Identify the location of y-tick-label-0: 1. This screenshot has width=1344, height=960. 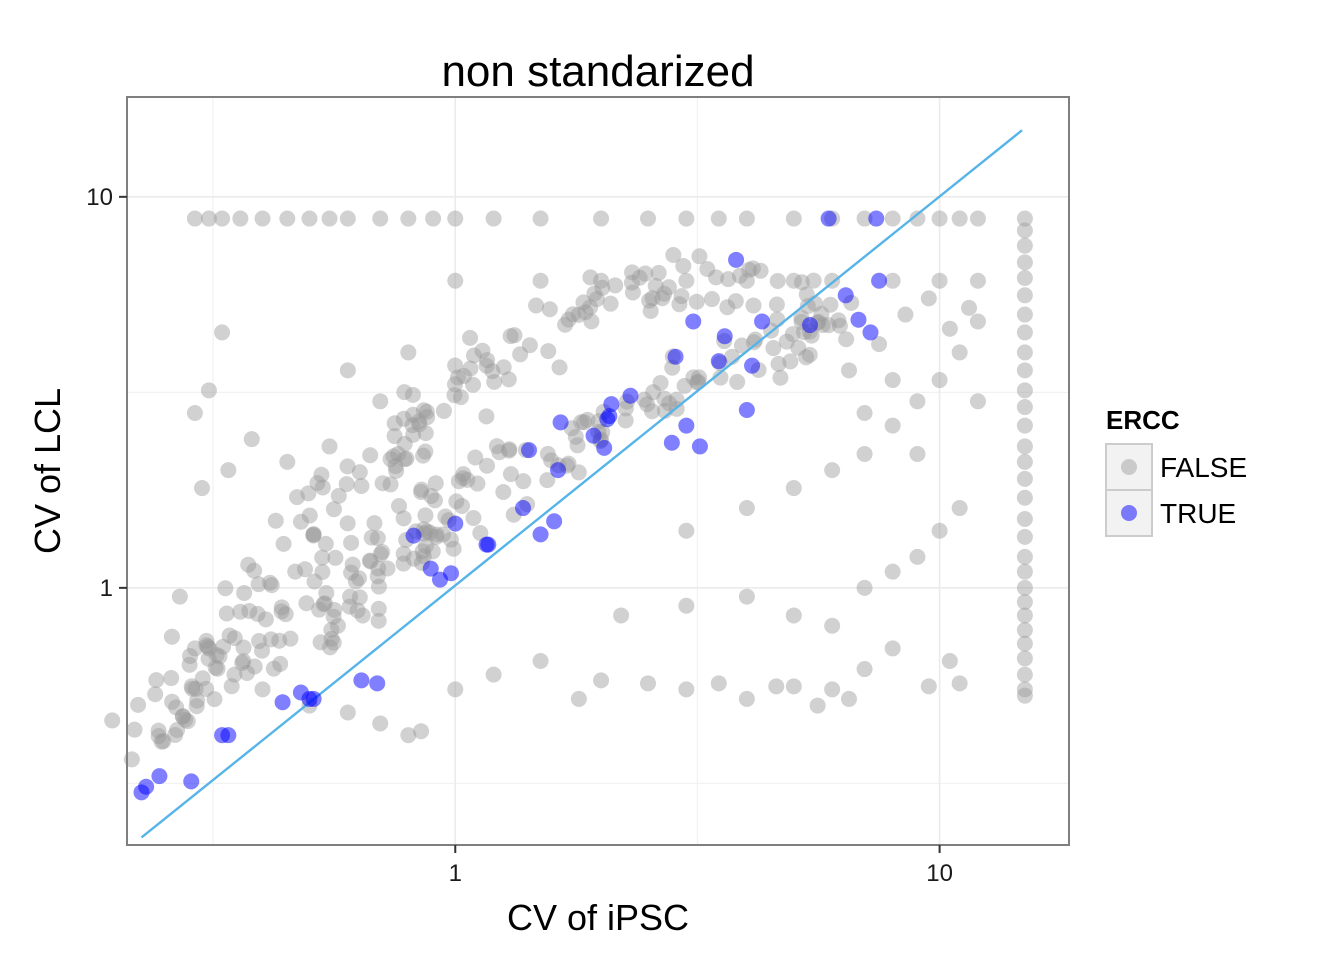
(106, 588).